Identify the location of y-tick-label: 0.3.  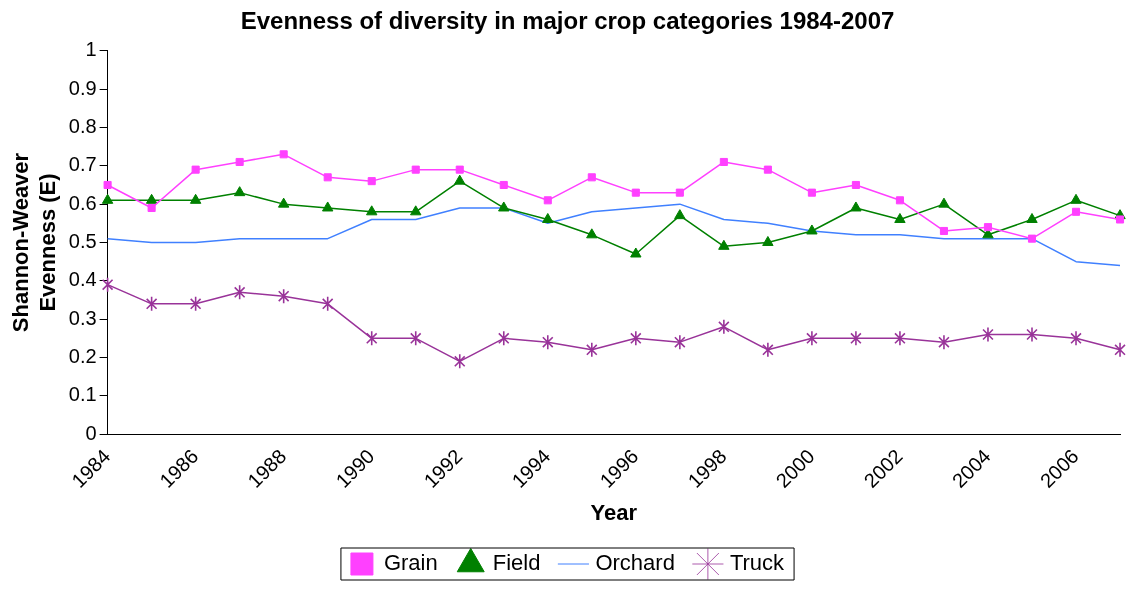
(82, 317).